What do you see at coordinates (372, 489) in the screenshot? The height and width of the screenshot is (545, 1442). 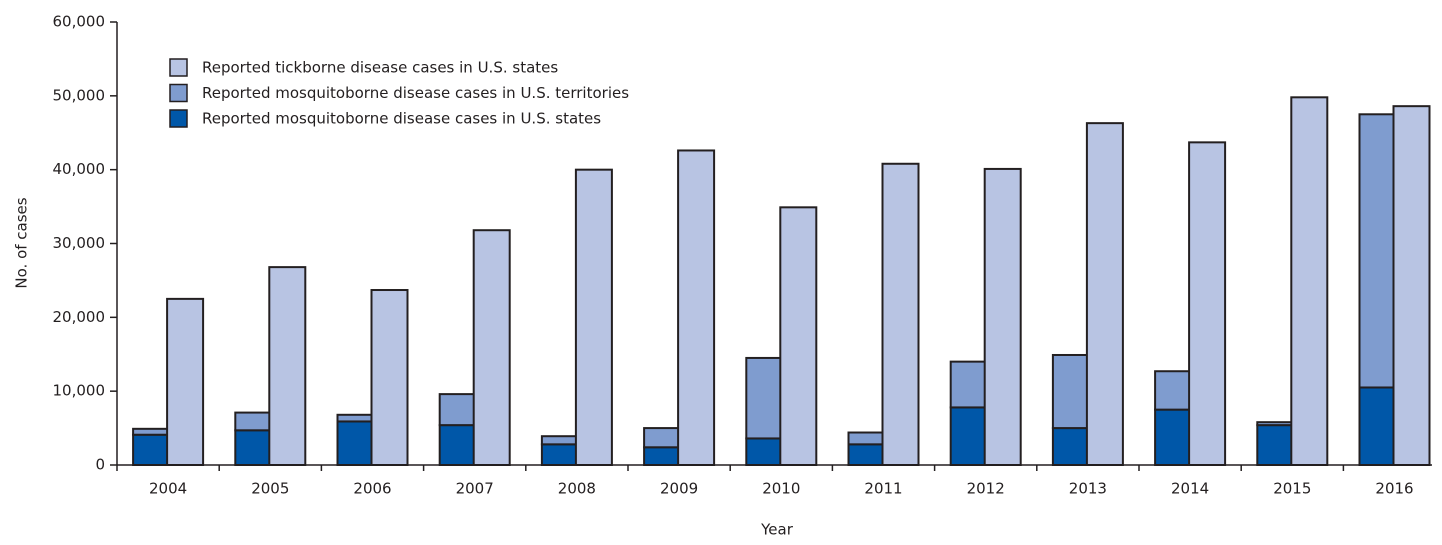 I see `x-tick-label: 2006` at bounding box center [372, 489].